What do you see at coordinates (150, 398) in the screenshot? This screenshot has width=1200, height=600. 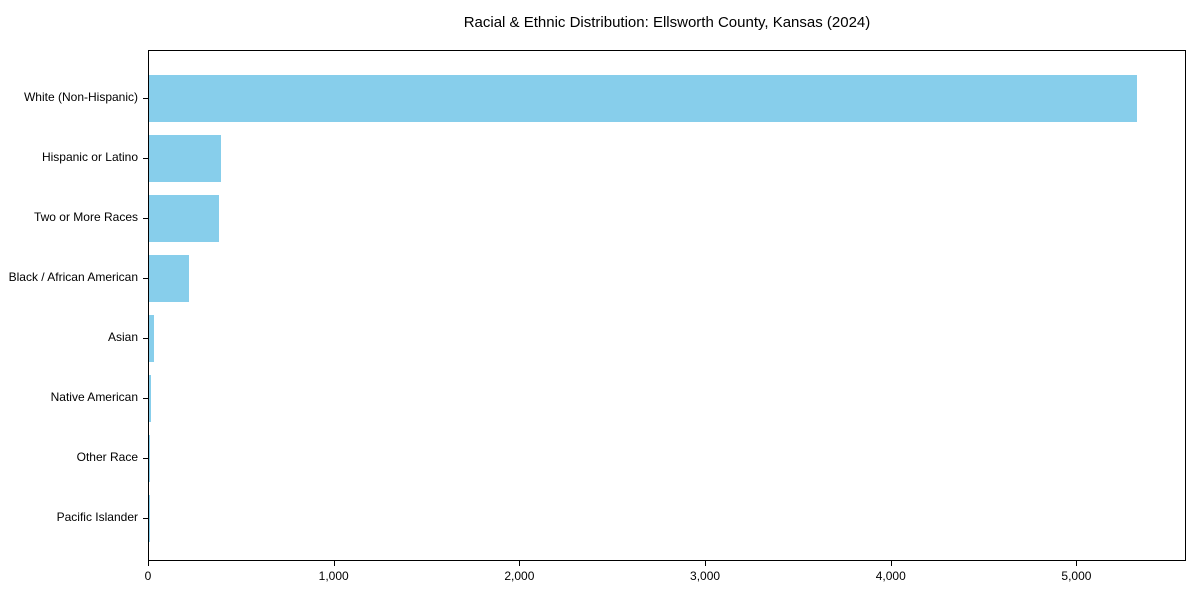 I see `bar-native-american` at bounding box center [150, 398].